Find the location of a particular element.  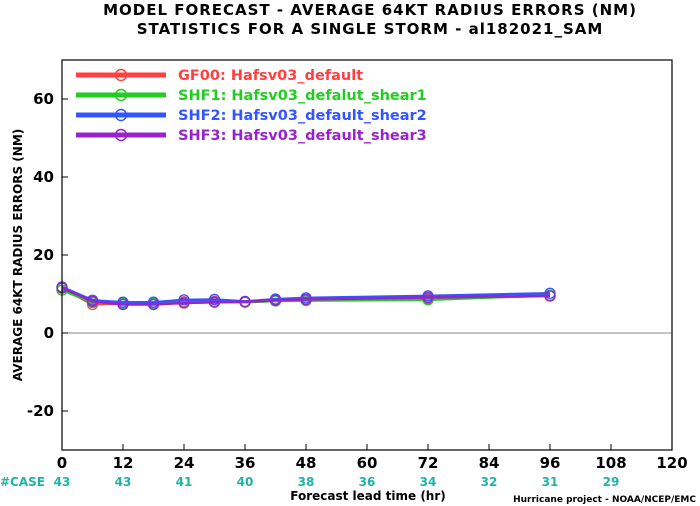

y-tick-label: -20 is located at coordinates (40, 411).